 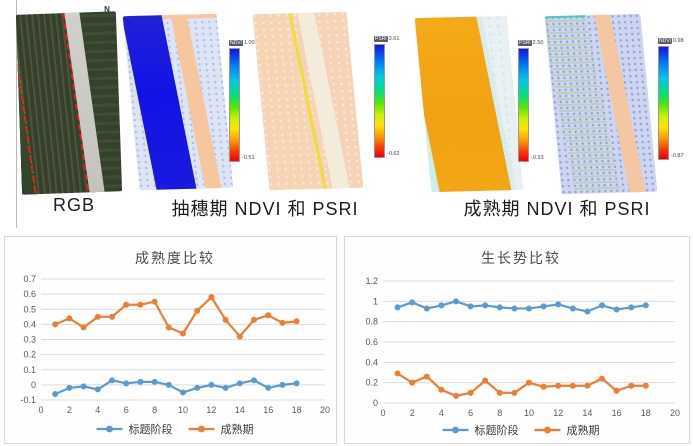 I want to click on colorbar-min-value: -0.93, so click(x=537, y=158).